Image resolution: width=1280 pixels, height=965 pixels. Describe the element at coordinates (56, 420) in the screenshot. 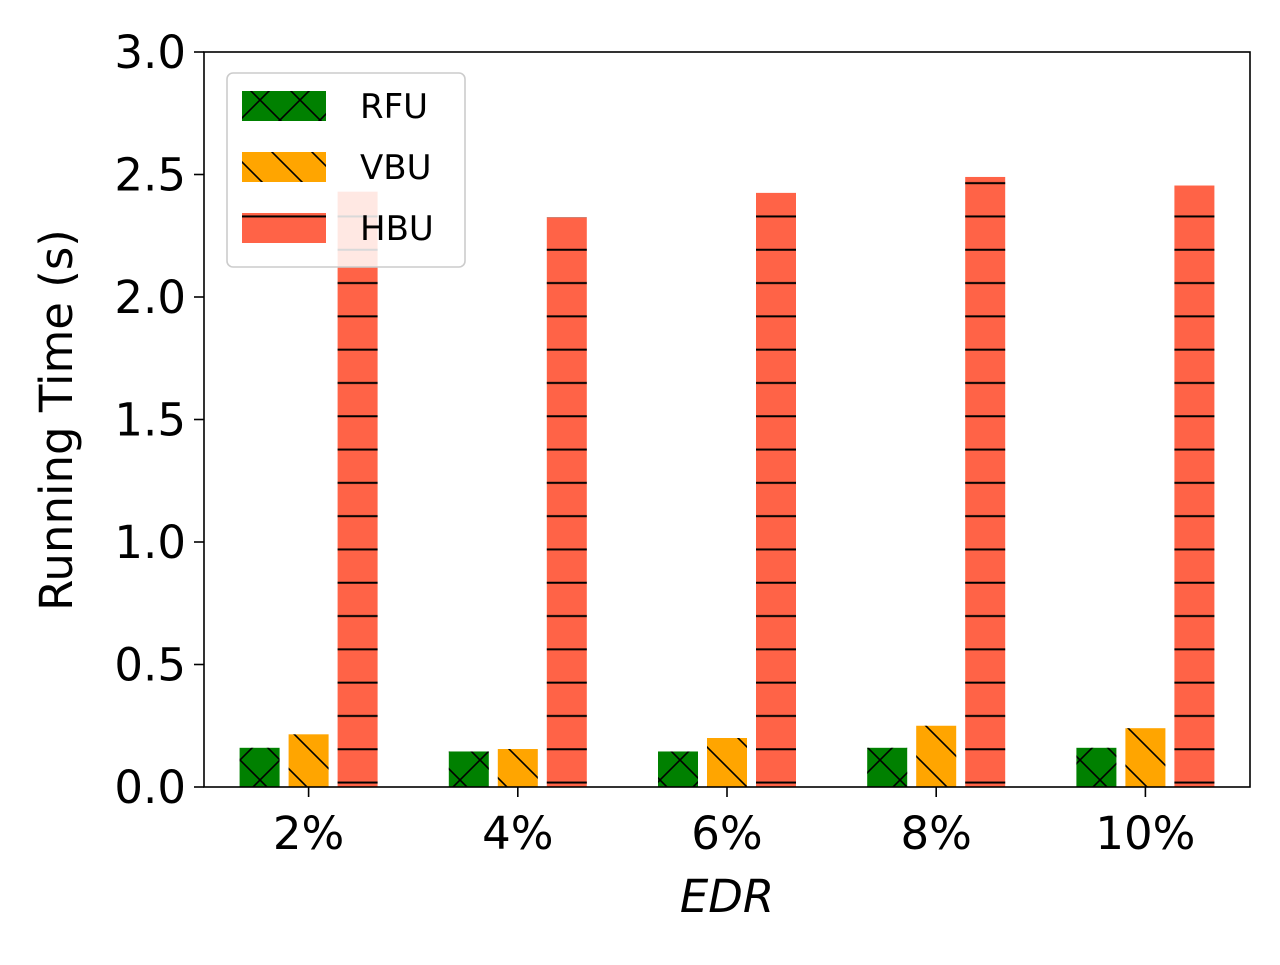

I see `y-axis-label: Running Time (s)` at that location.